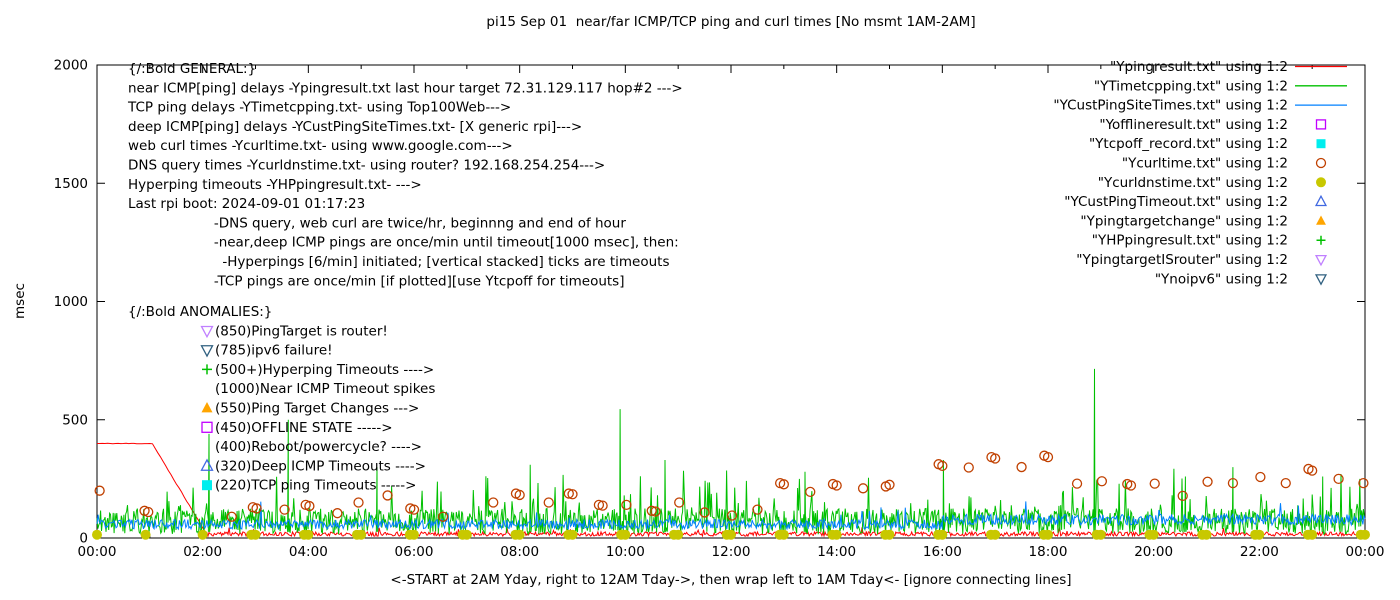 The width and height of the screenshot is (1400, 600). I want to click on x-tick-label: 18:00, so click(1048, 552).